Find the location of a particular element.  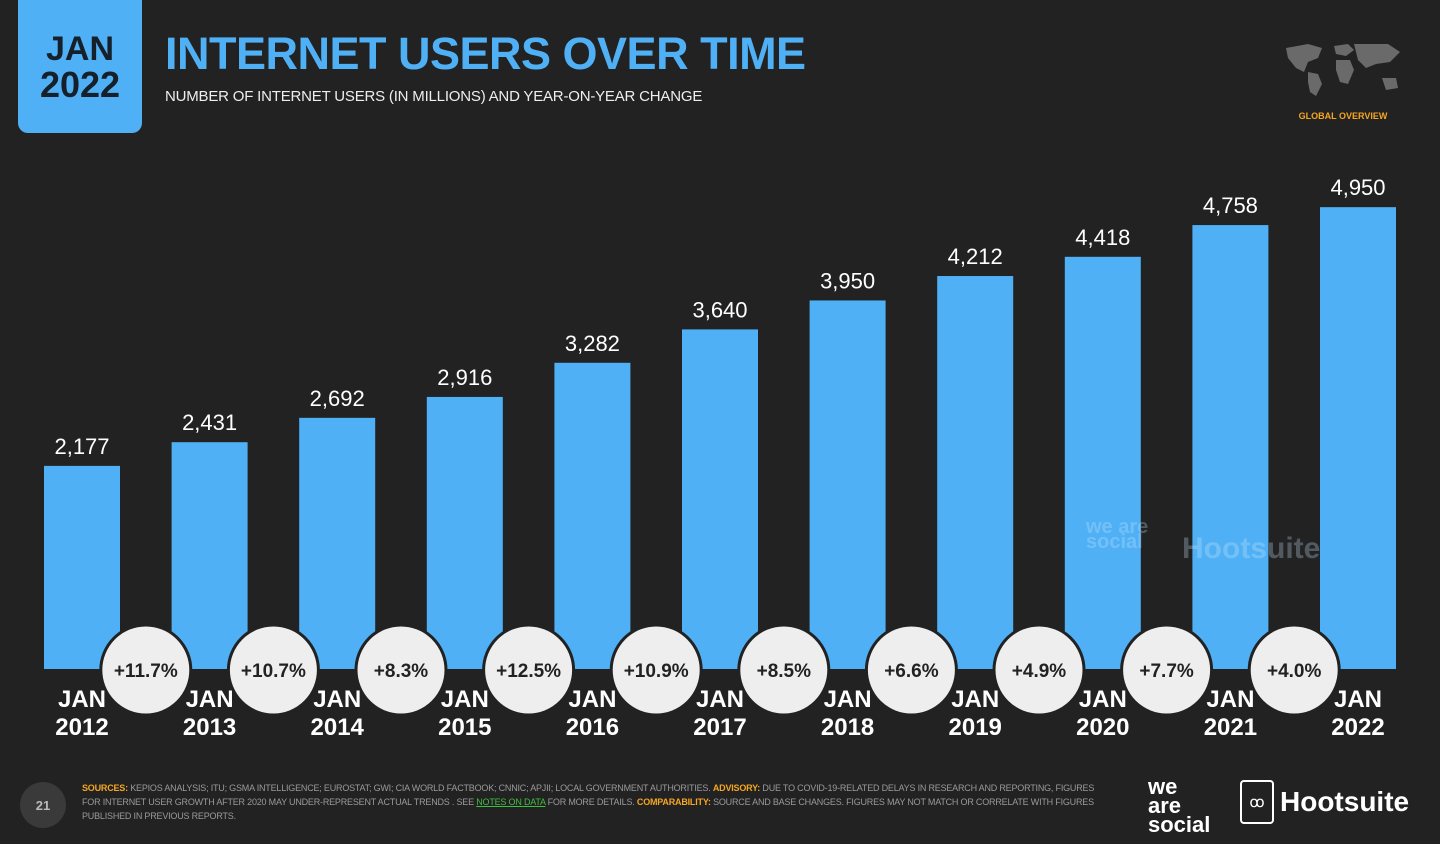

tick-label-year-2022: 2022 is located at coordinates (1357, 727).